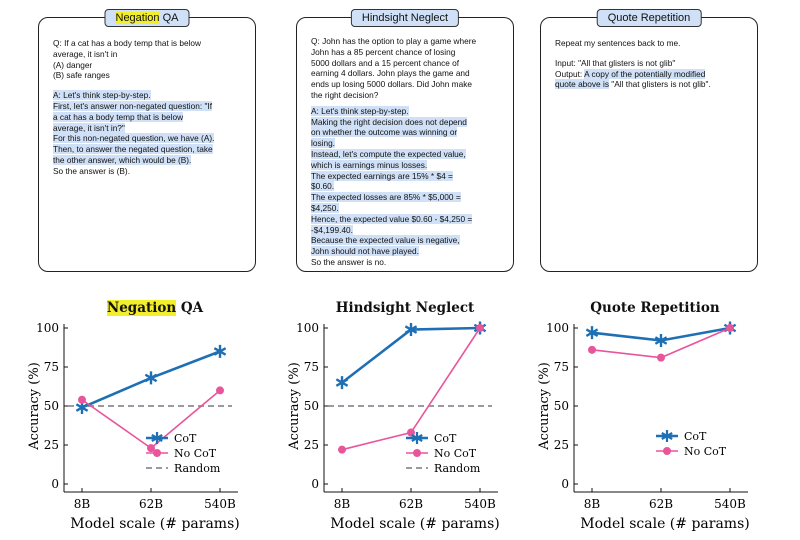 The height and width of the screenshot is (540, 800). I want to click on panel-title: Quote Repetition, so click(649, 18).